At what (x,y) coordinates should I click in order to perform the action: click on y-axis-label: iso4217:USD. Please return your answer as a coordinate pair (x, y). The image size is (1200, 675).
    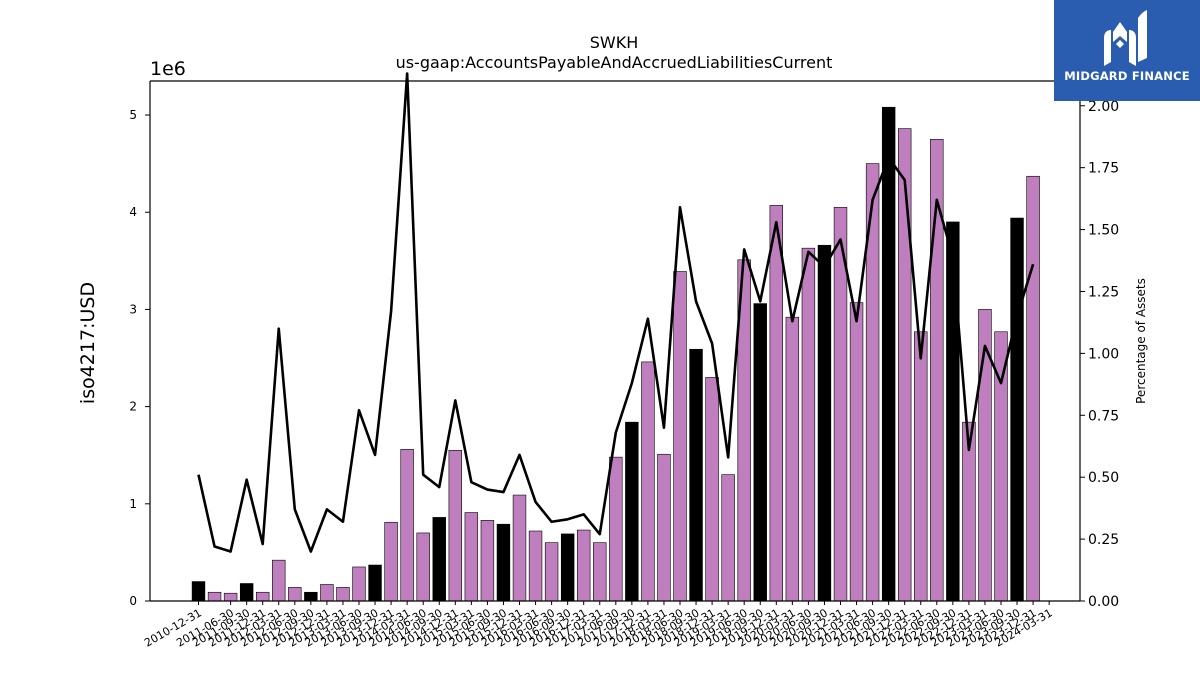
    Looking at the image, I should click on (88, 343).